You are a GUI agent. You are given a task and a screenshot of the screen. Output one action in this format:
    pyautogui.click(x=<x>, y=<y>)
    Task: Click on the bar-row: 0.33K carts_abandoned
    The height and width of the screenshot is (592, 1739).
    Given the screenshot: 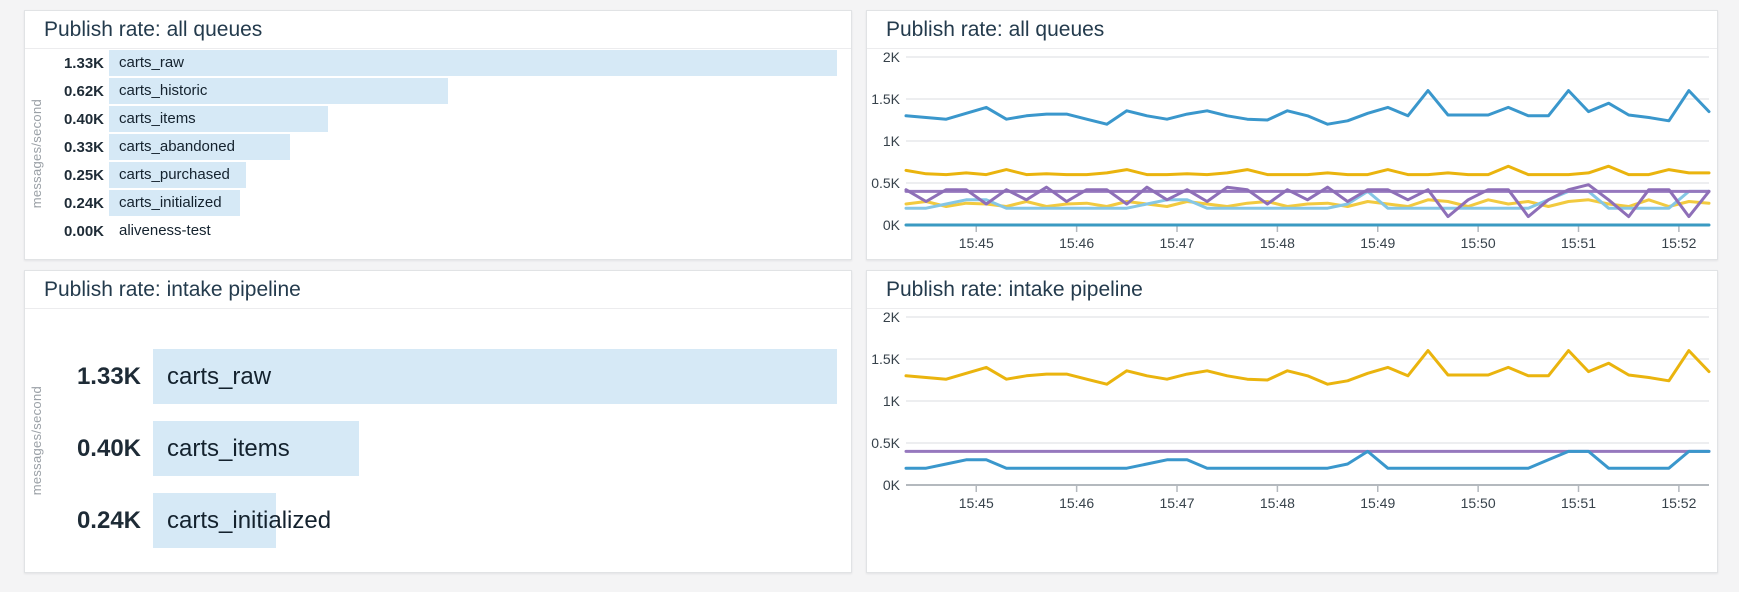 What is the action you would take?
    pyautogui.click(x=445, y=147)
    